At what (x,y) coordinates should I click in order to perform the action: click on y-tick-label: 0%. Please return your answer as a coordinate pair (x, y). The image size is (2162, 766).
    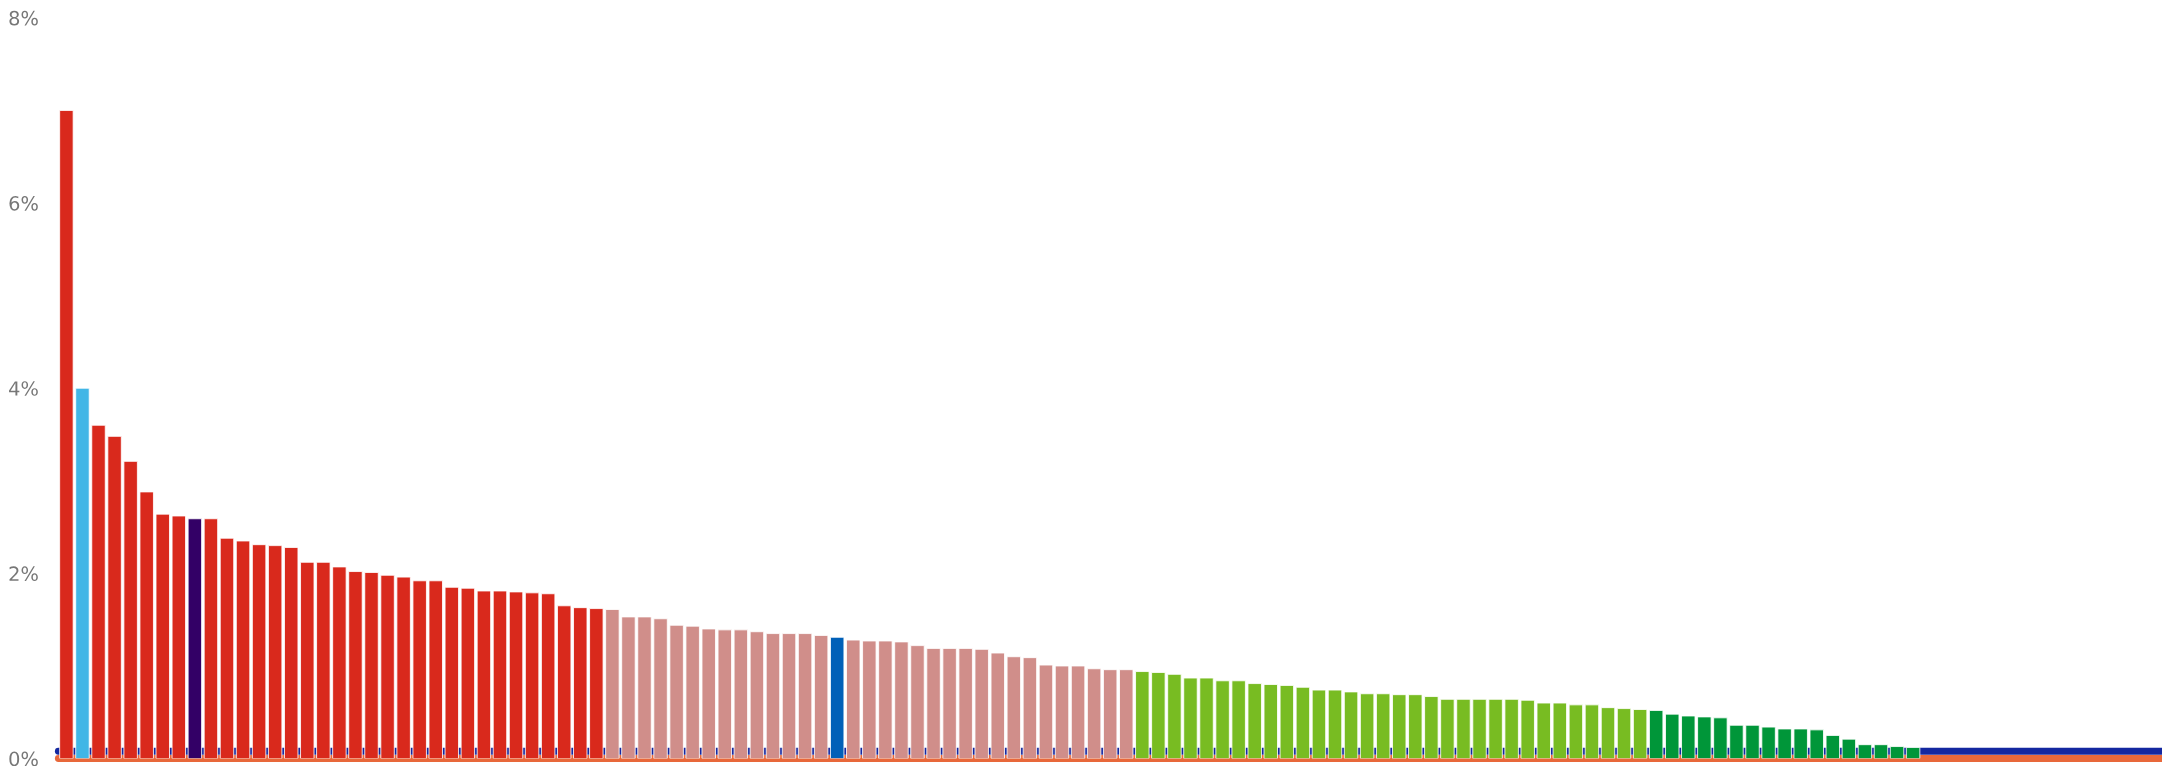
    Looking at the image, I should click on (23, 758).